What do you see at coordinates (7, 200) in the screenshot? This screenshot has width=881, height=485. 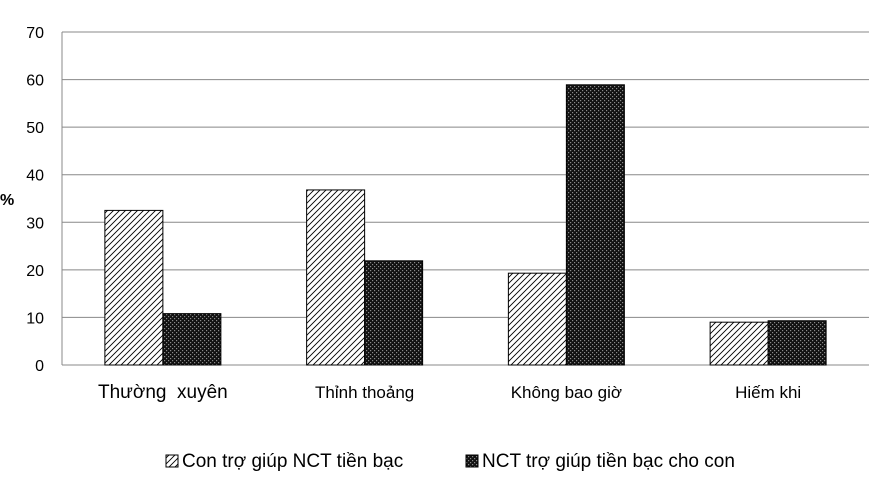 I see `y-axis-label: %` at bounding box center [7, 200].